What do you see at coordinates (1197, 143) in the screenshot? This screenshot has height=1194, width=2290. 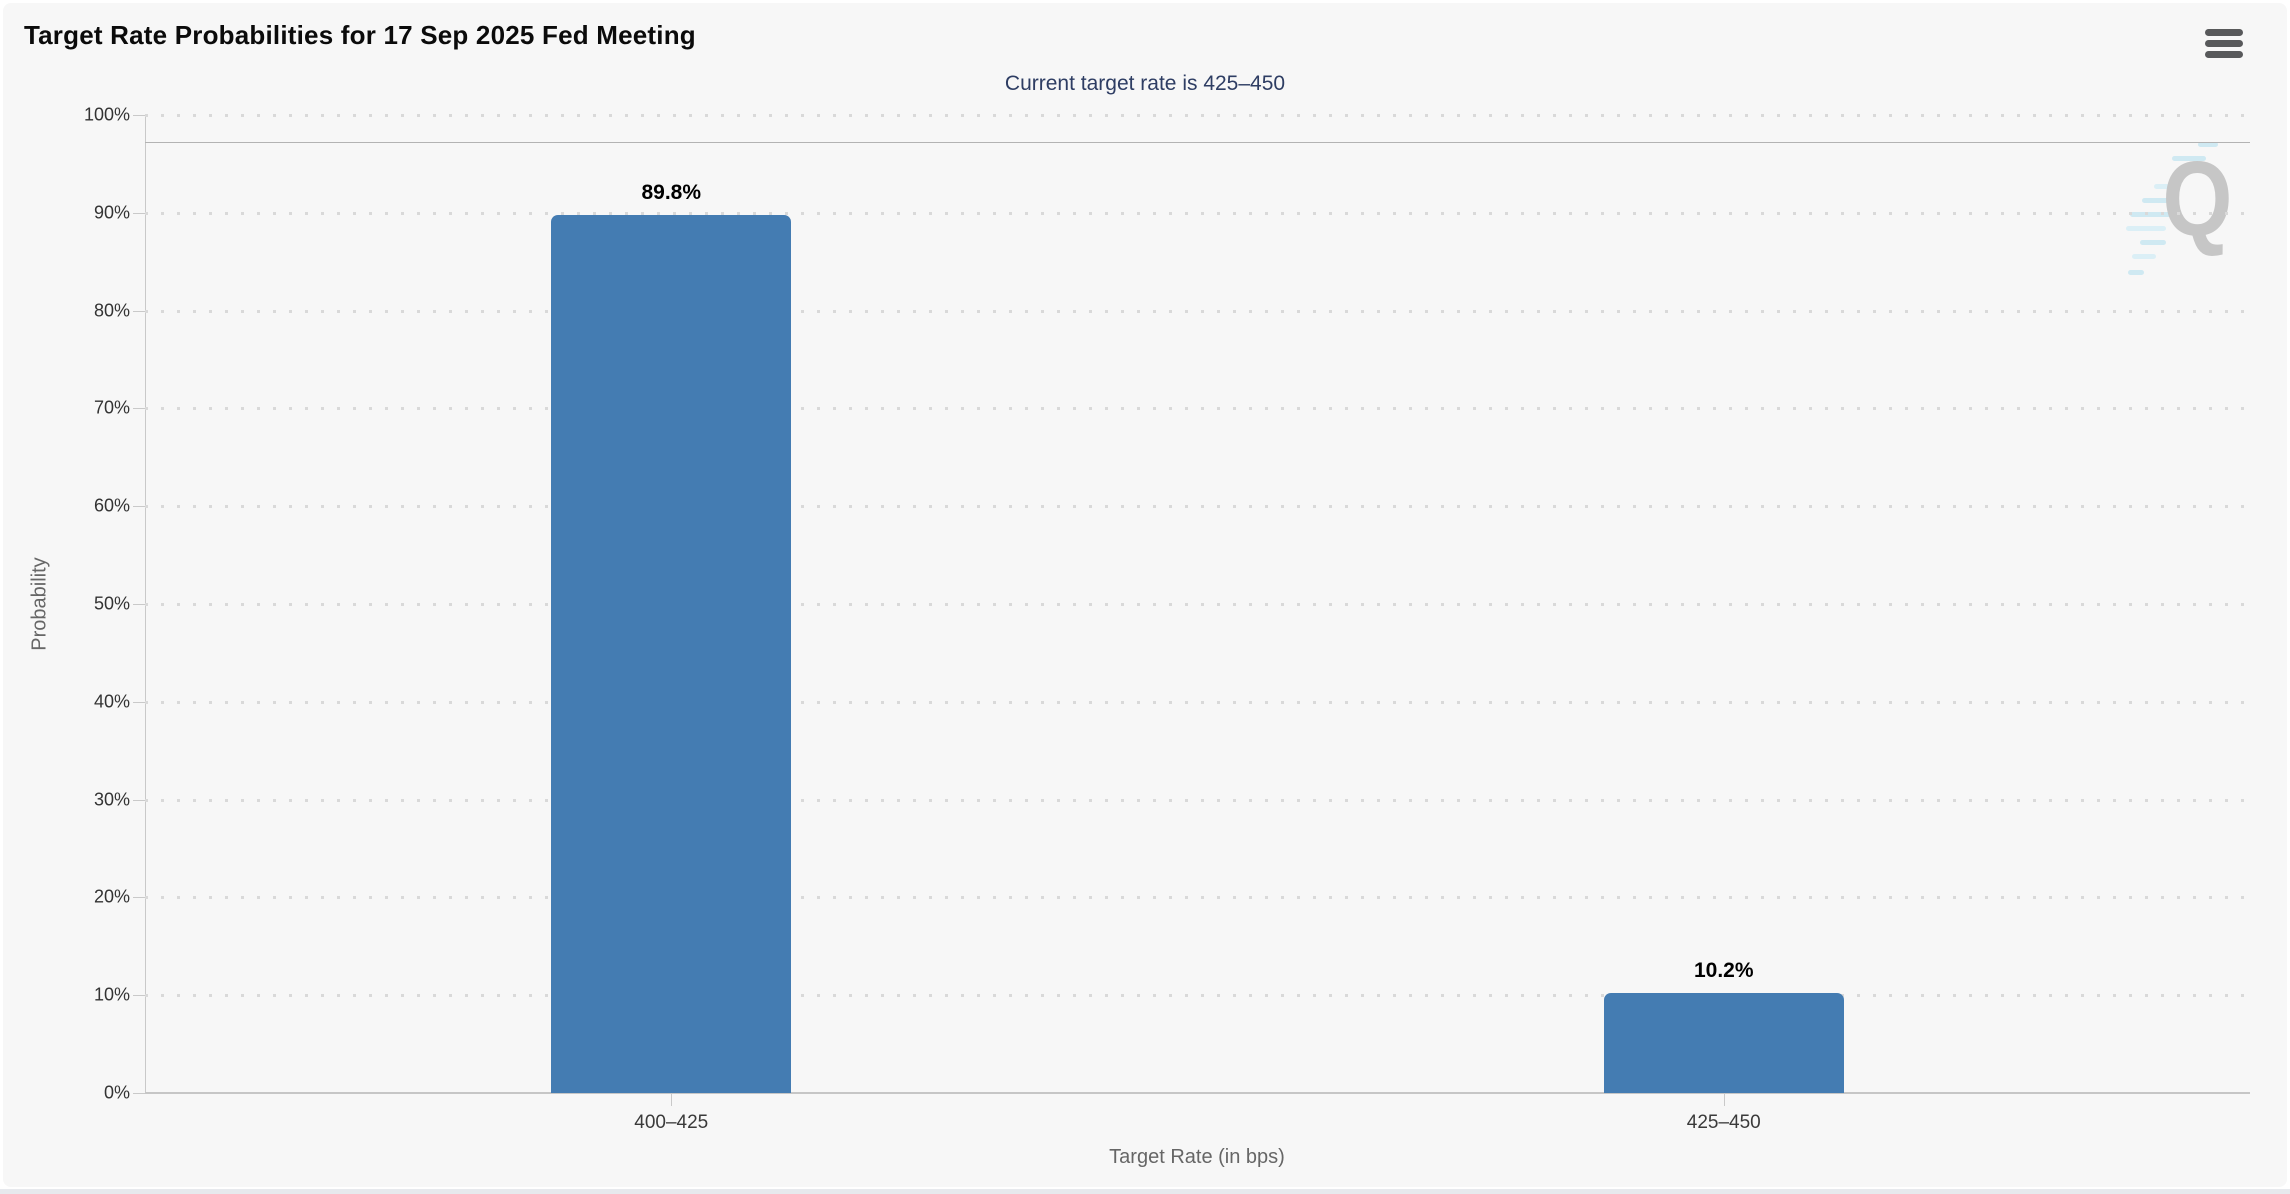 I see `reference-line` at bounding box center [1197, 143].